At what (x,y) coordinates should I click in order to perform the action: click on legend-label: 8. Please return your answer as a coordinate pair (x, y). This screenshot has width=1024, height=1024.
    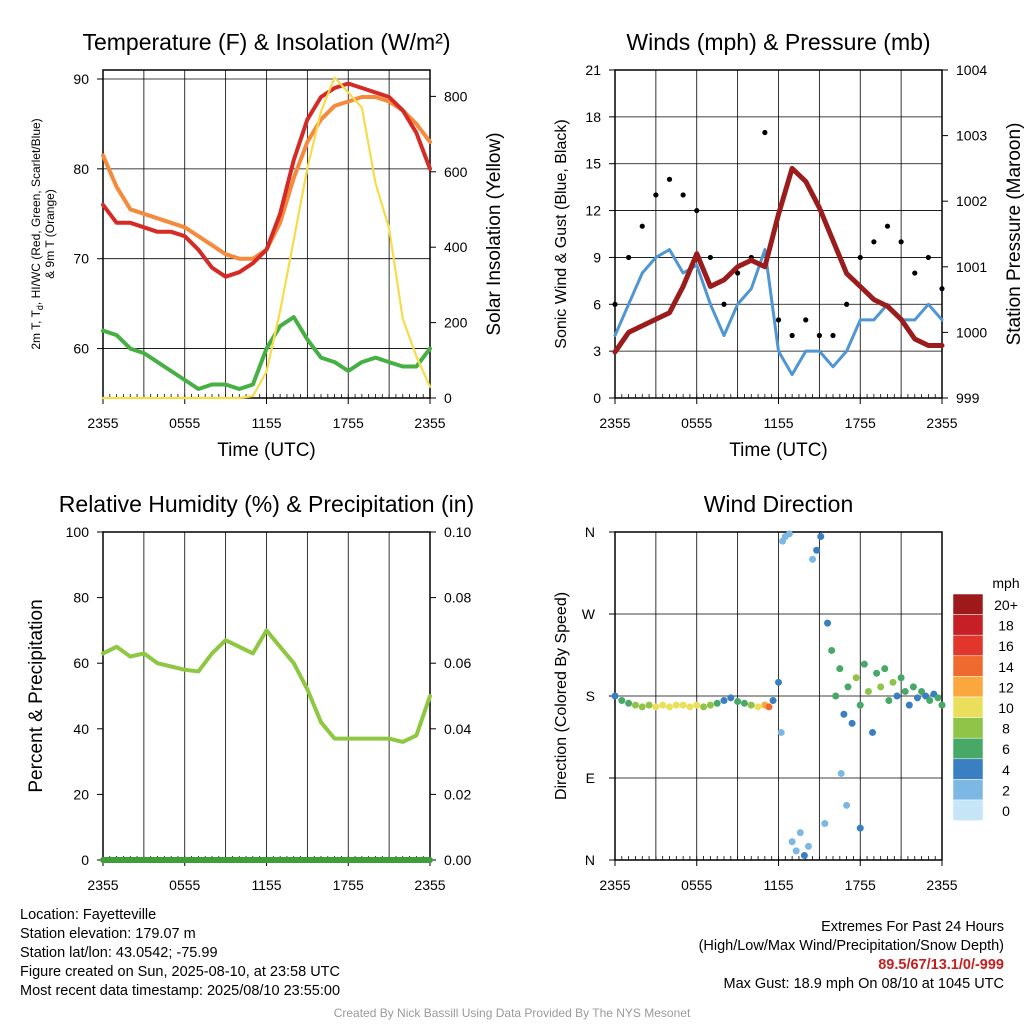
    Looking at the image, I should click on (1006, 729).